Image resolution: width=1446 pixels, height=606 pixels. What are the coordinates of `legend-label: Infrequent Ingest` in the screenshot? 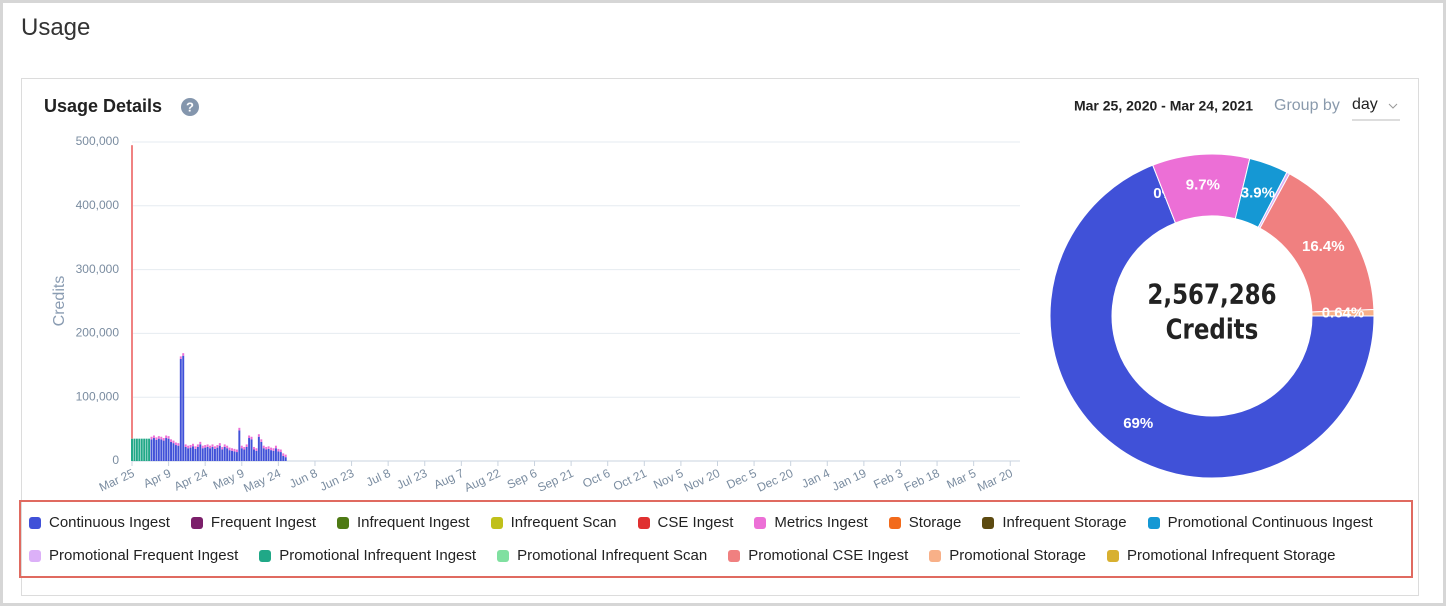 It's located at (413, 522).